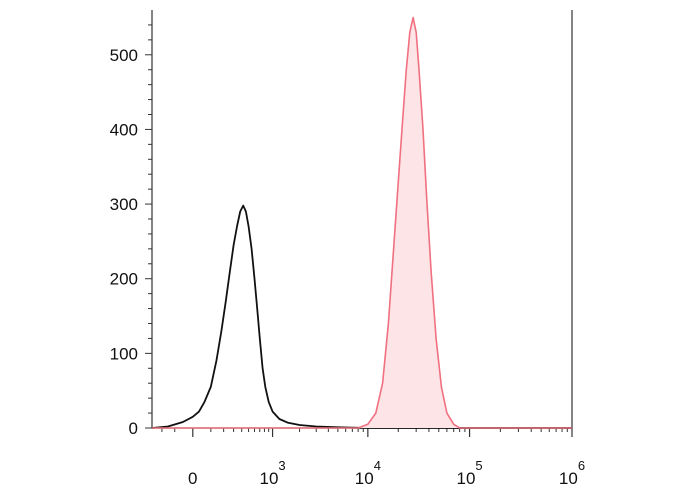 The height and width of the screenshot is (490, 688). Describe the element at coordinates (581, 465) in the screenshot. I see `x-tick-exponent: 6` at that location.